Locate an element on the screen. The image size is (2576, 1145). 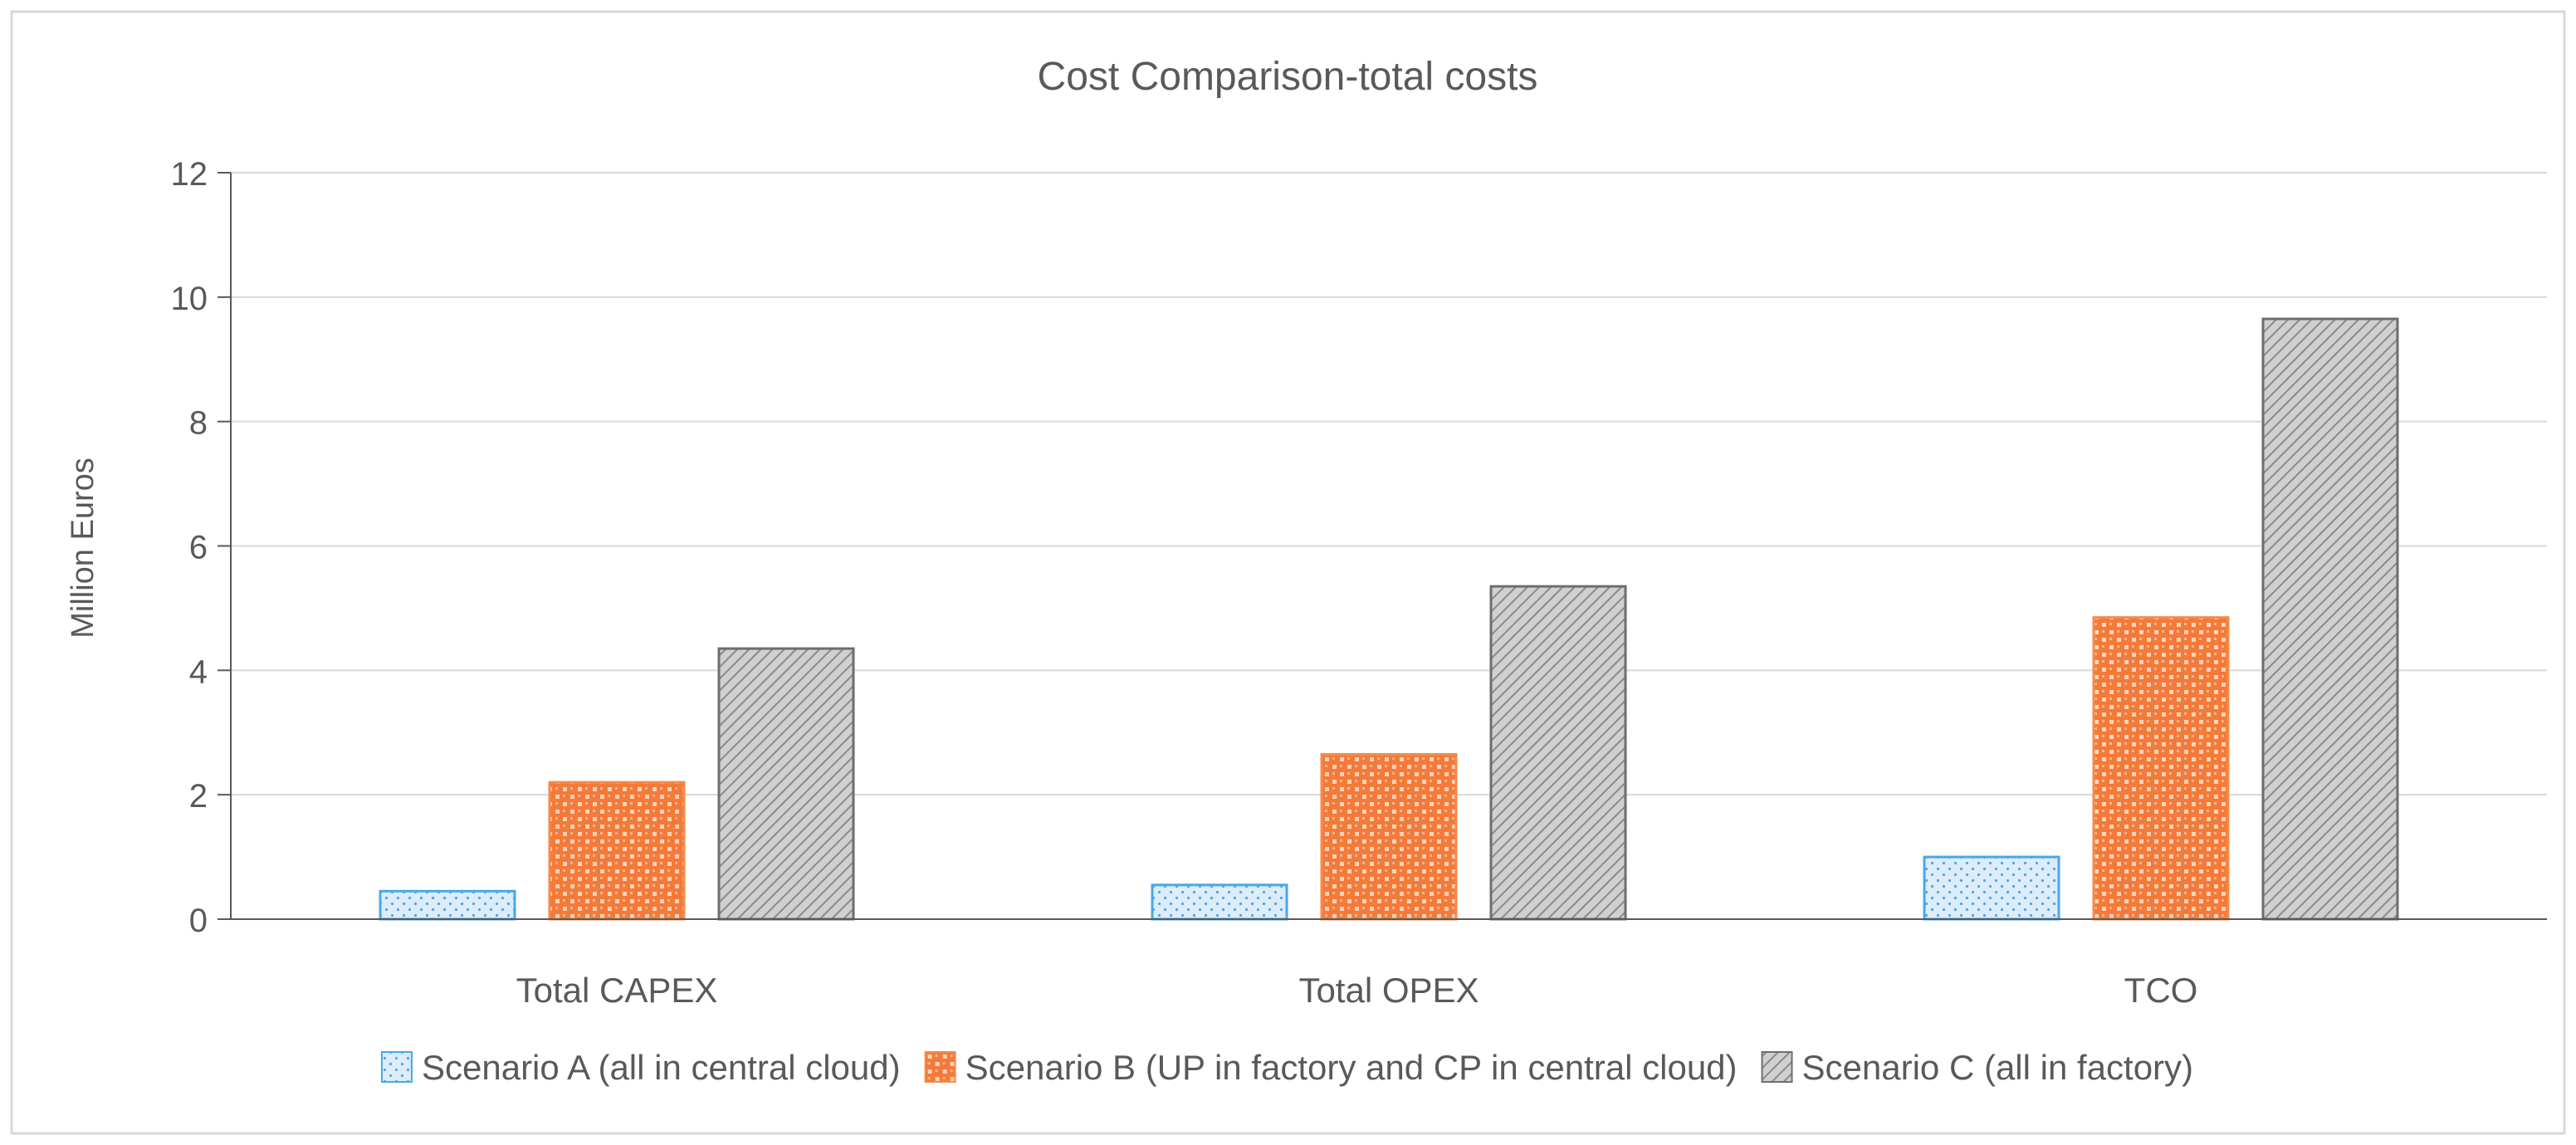
y-tick-label: 0 is located at coordinates (198, 921).